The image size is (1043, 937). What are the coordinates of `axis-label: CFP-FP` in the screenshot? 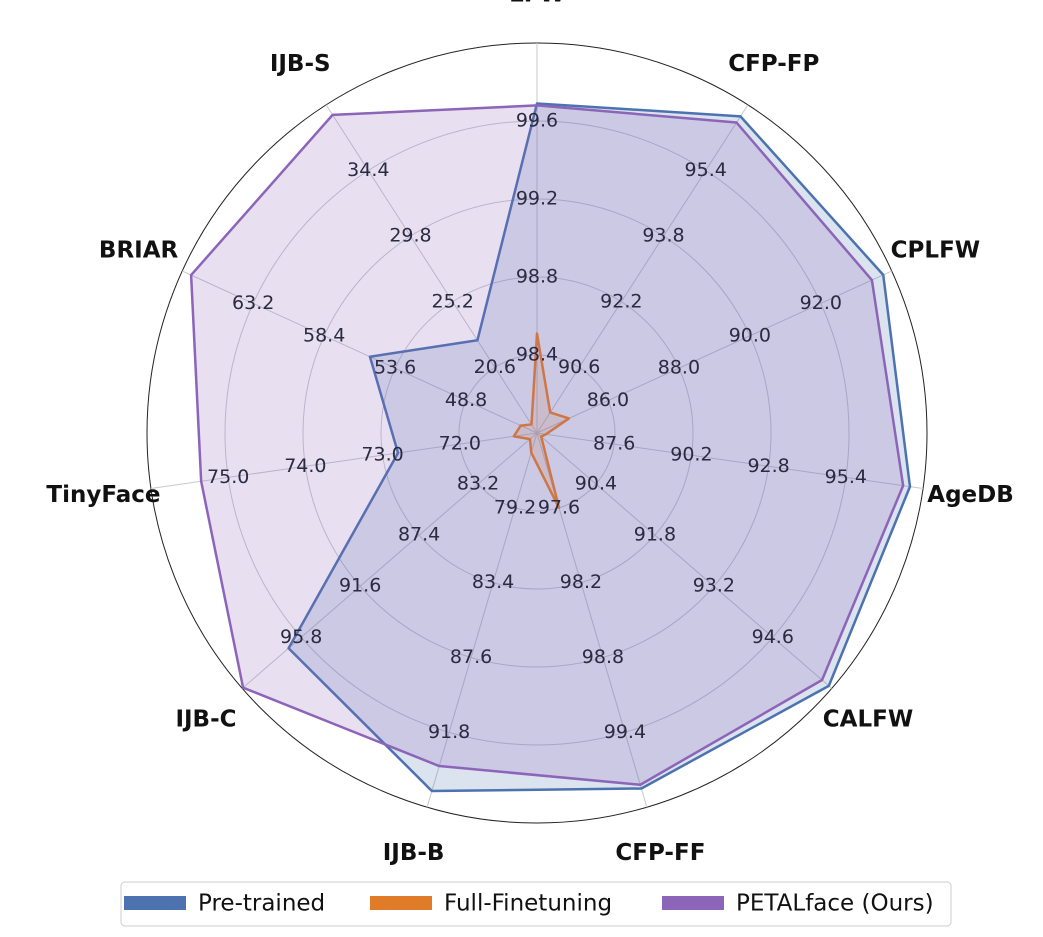 It's located at (773, 64).